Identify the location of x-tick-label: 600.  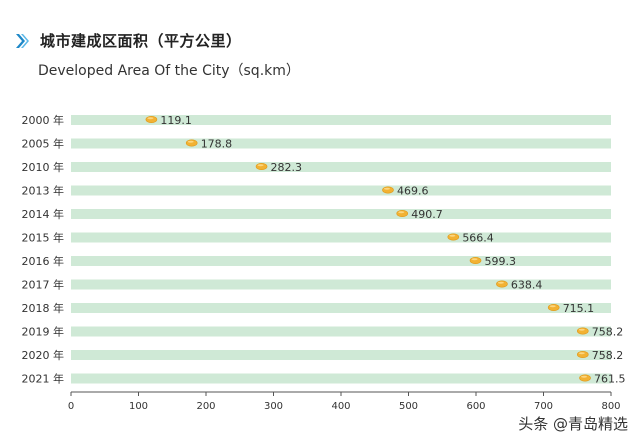
(475, 406).